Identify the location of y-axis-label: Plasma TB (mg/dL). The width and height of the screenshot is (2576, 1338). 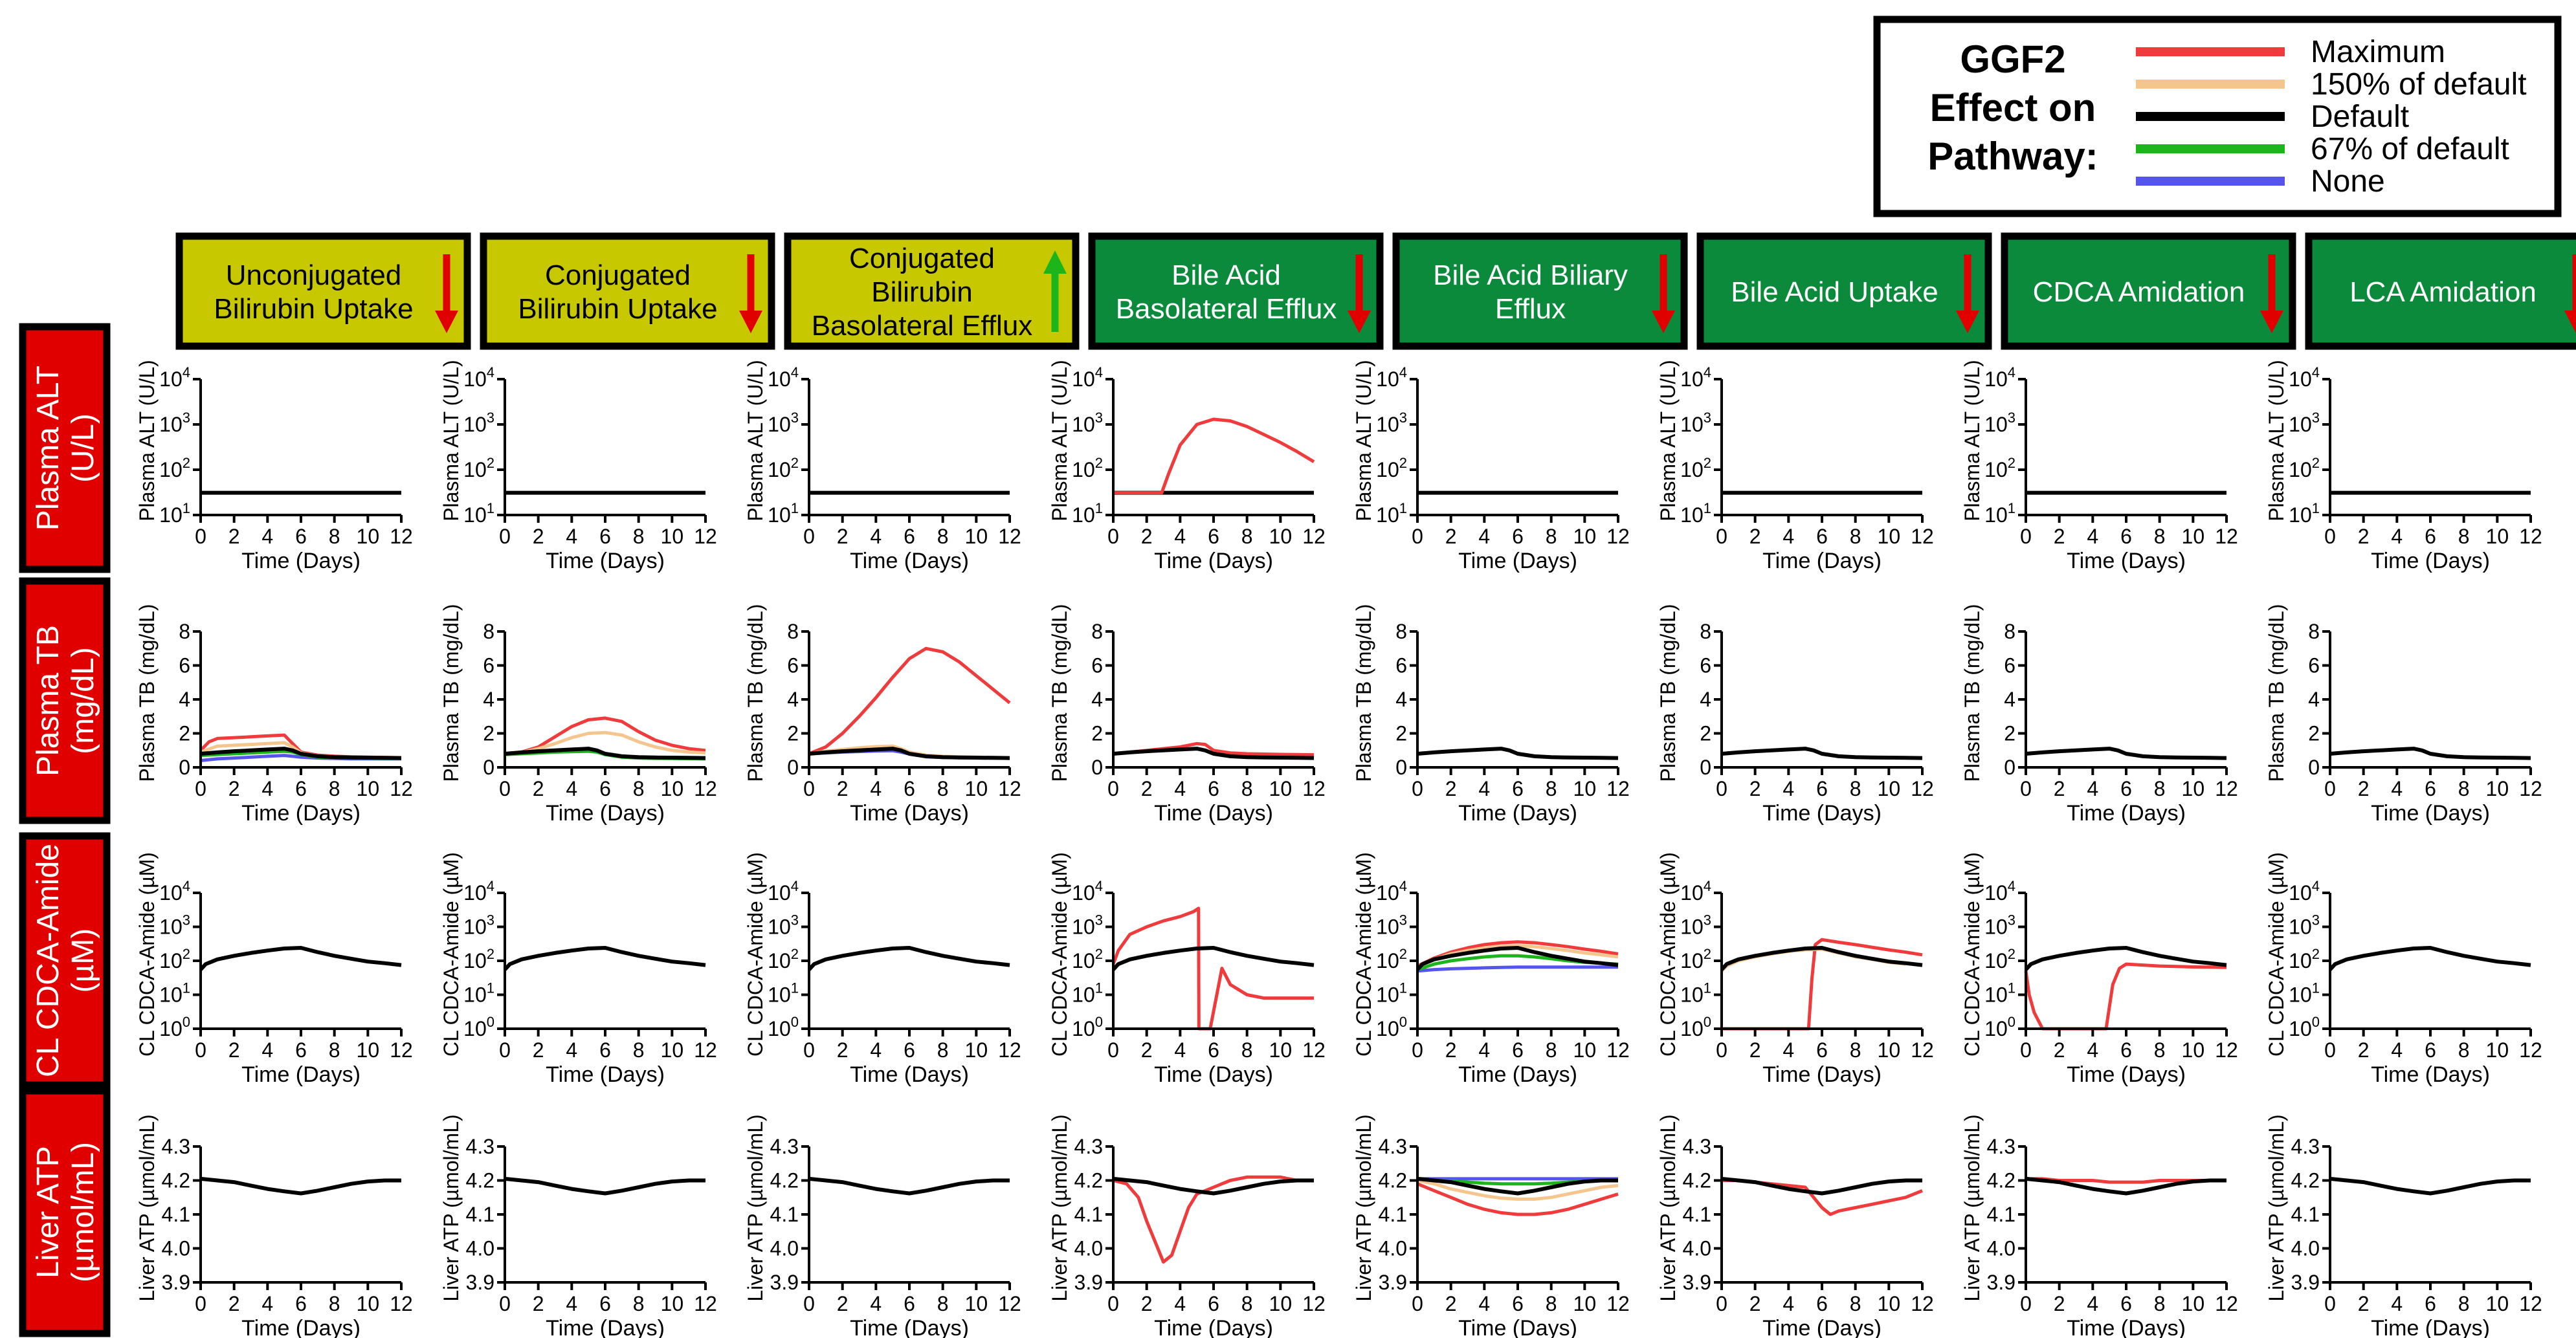
(451, 693).